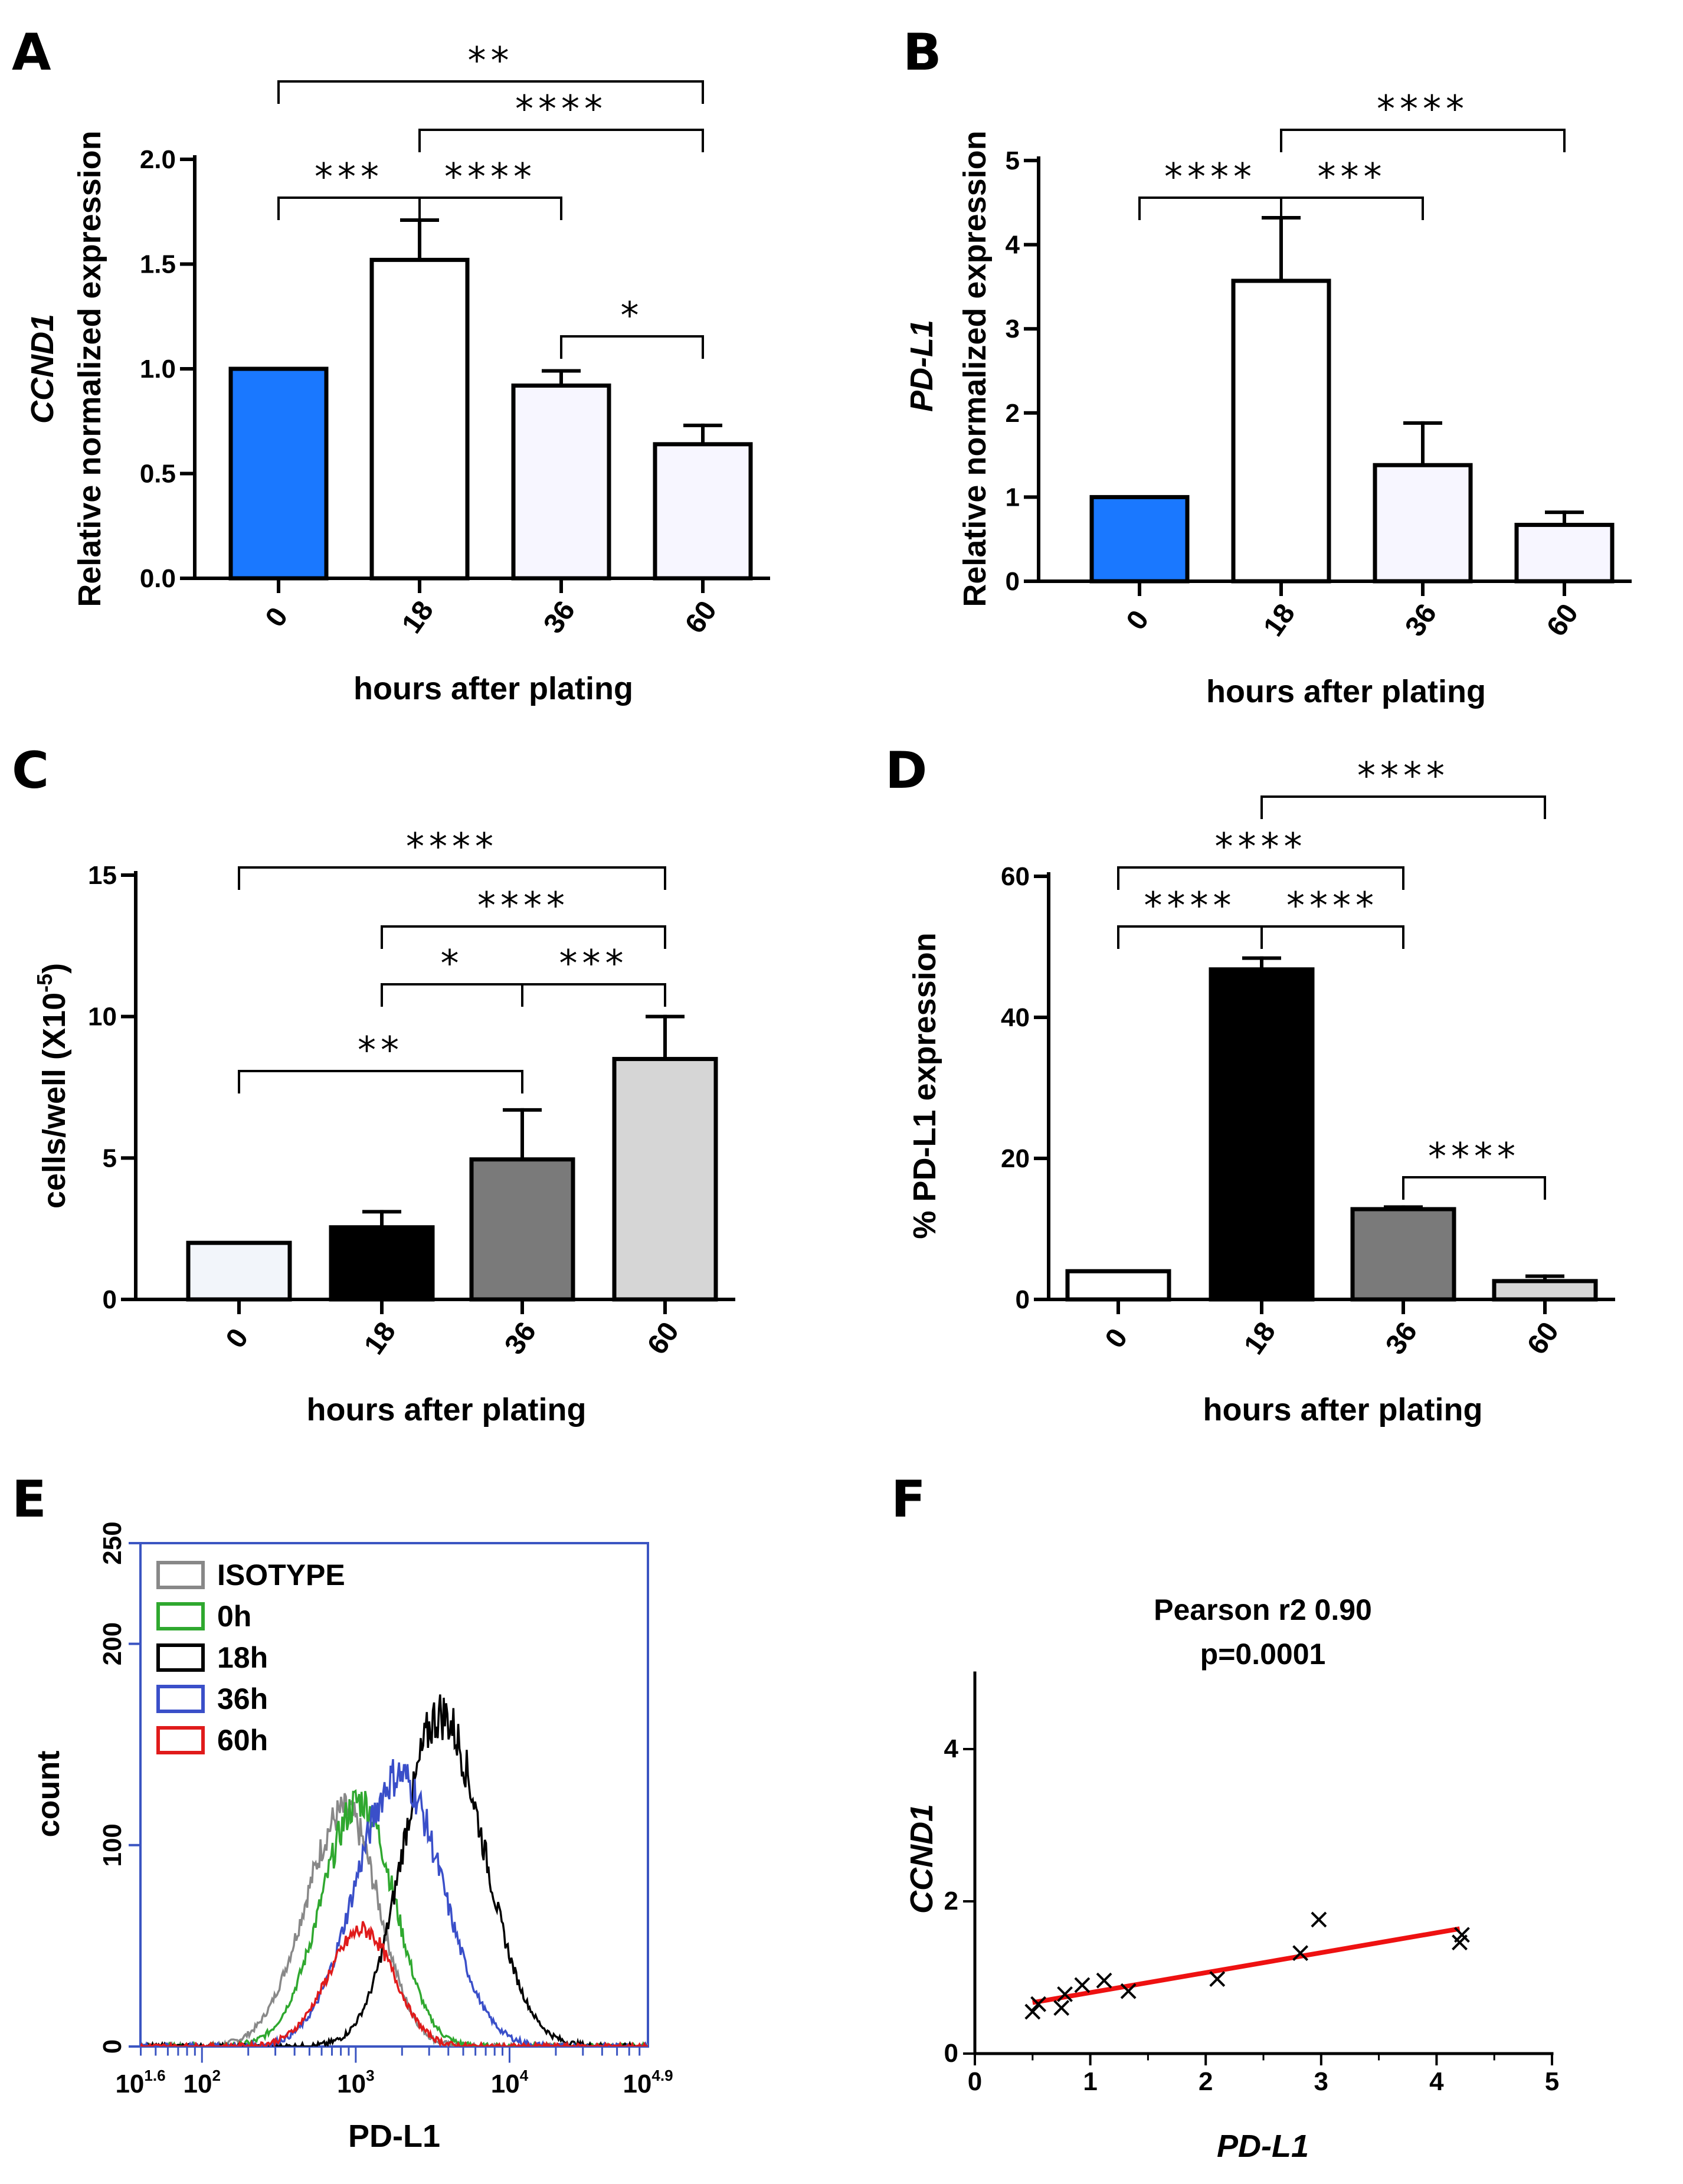 The height and width of the screenshot is (2184, 1683). Describe the element at coordinates (1263, 1654) in the screenshot. I see `chart-subtitle: p=0.0001` at that location.